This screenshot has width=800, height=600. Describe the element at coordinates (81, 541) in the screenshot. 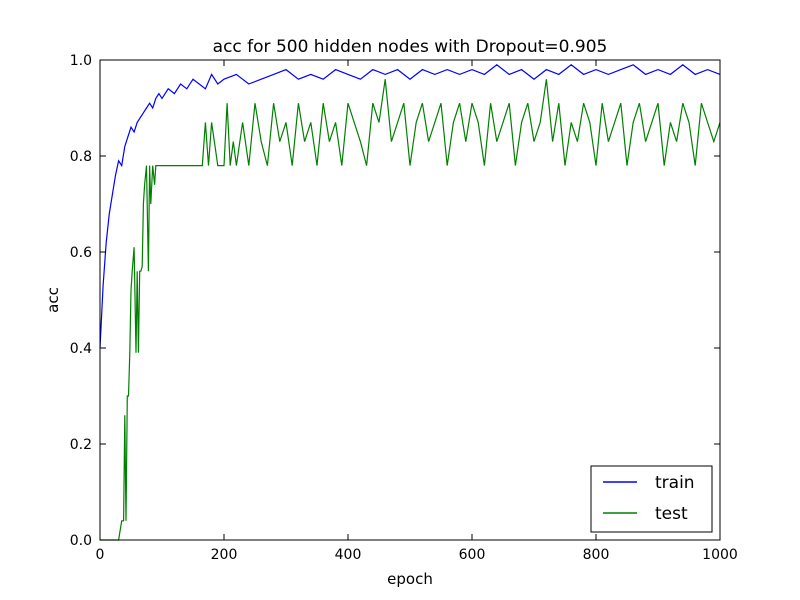

I see `y-tick-label: 0.0` at that location.